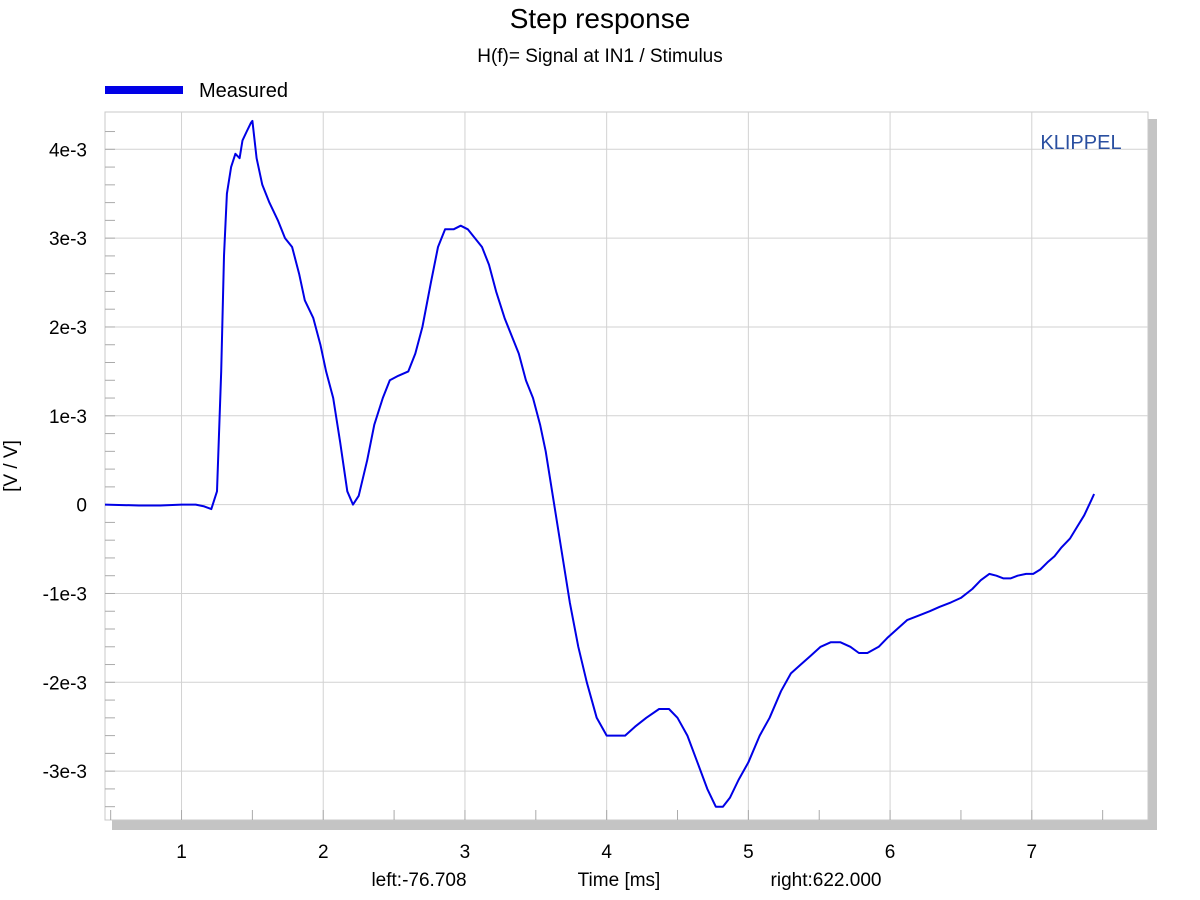 The width and height of the screenshot is (1200, 900). What do you see at coordinates (144, 90) in the screenshot?
I see `legend-swatch-measured` at bounding box center [144, 90].